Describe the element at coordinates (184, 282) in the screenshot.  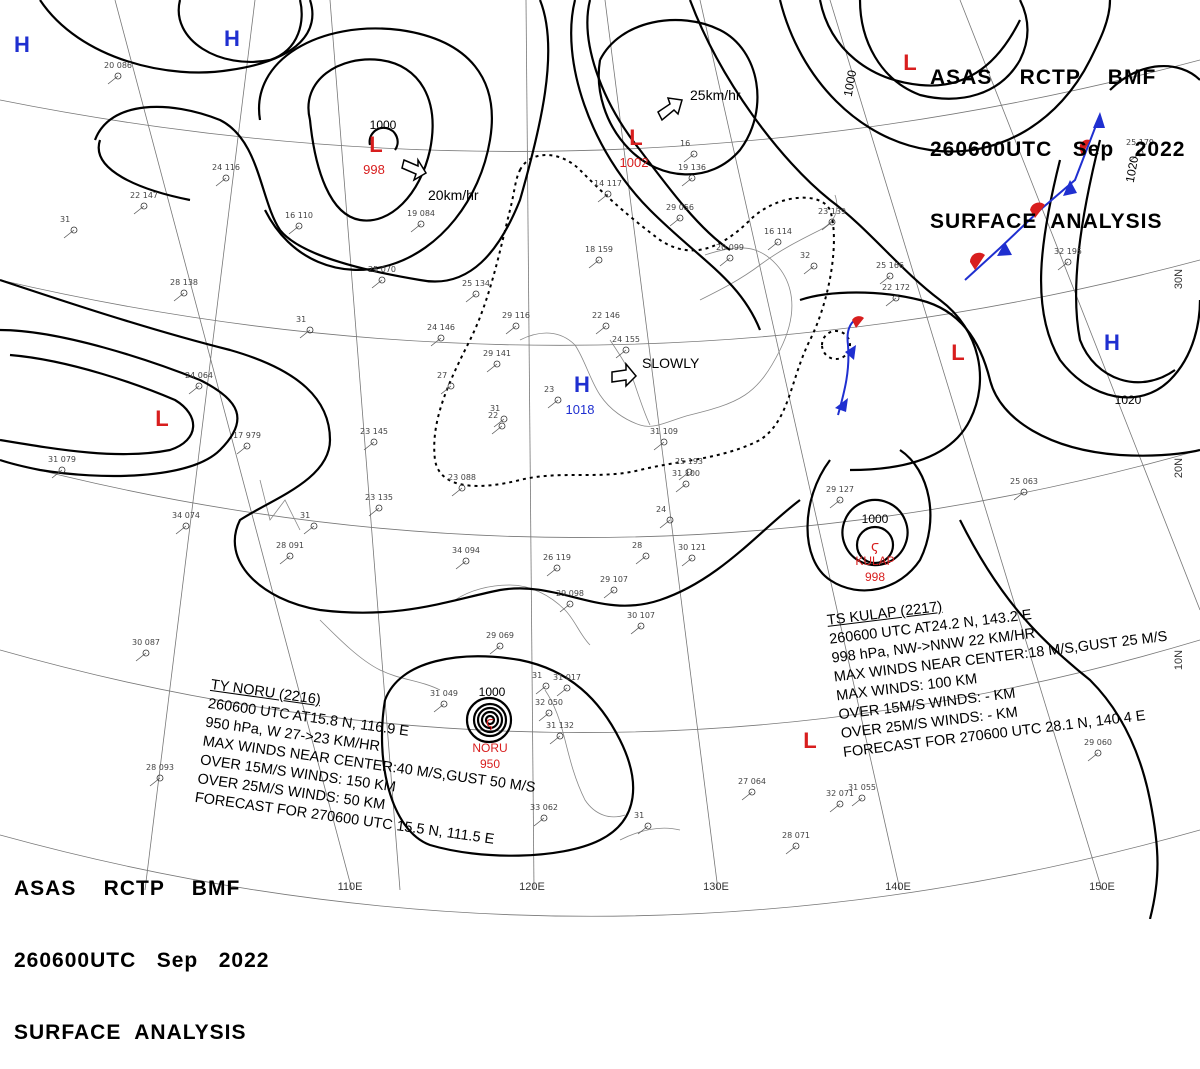
I see `station-obs-text: 28 138` at that location.